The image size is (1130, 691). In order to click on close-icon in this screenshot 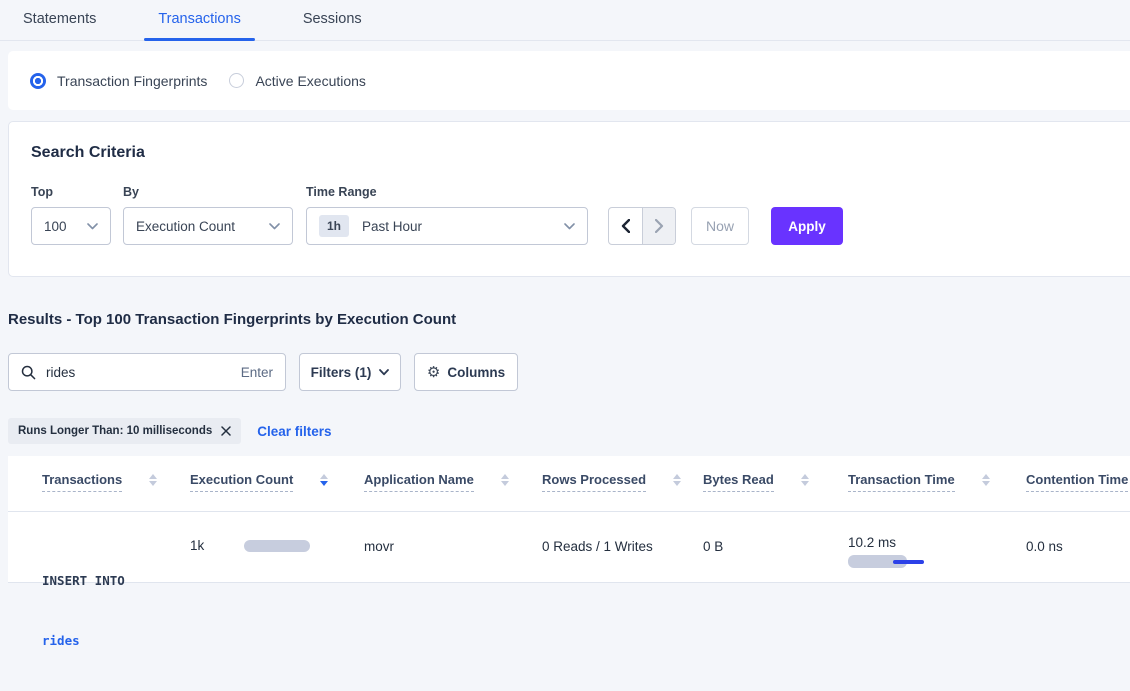, I will do `click(226, 431)`.